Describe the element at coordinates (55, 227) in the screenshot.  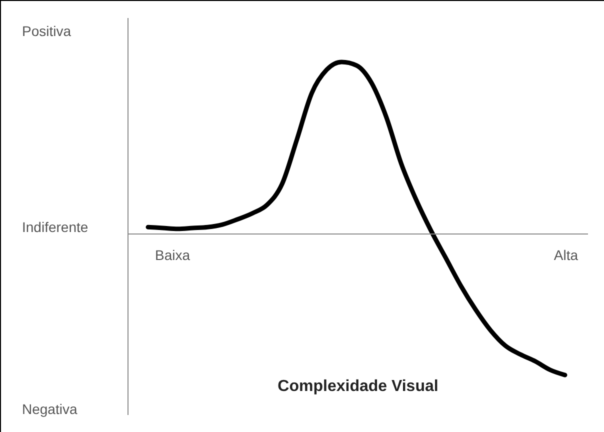
I see `text: Indiferente` at that location.